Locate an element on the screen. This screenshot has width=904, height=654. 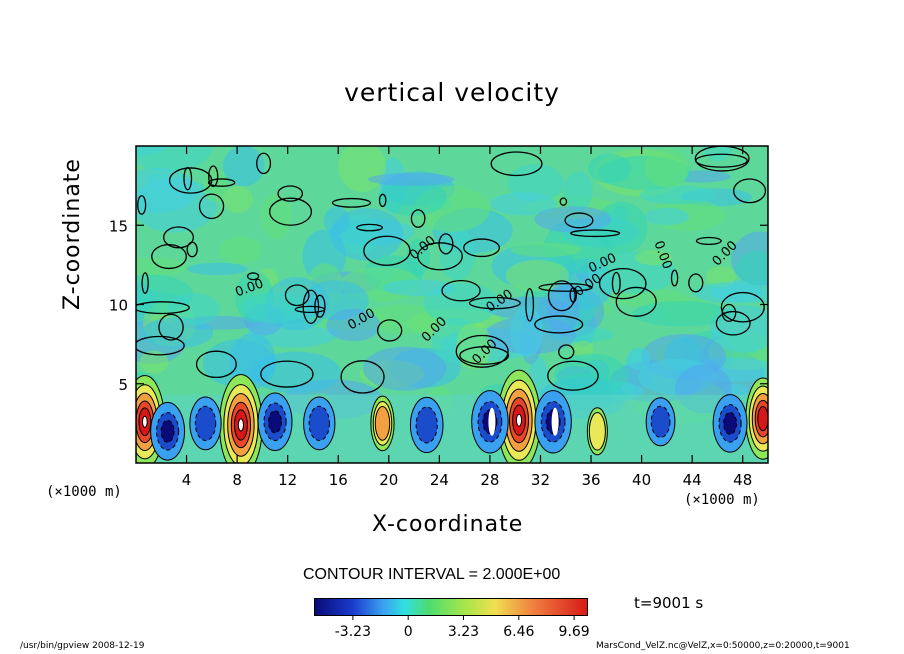
colorbar-tick-label: -3.23 is located at coordinates (353, 632).